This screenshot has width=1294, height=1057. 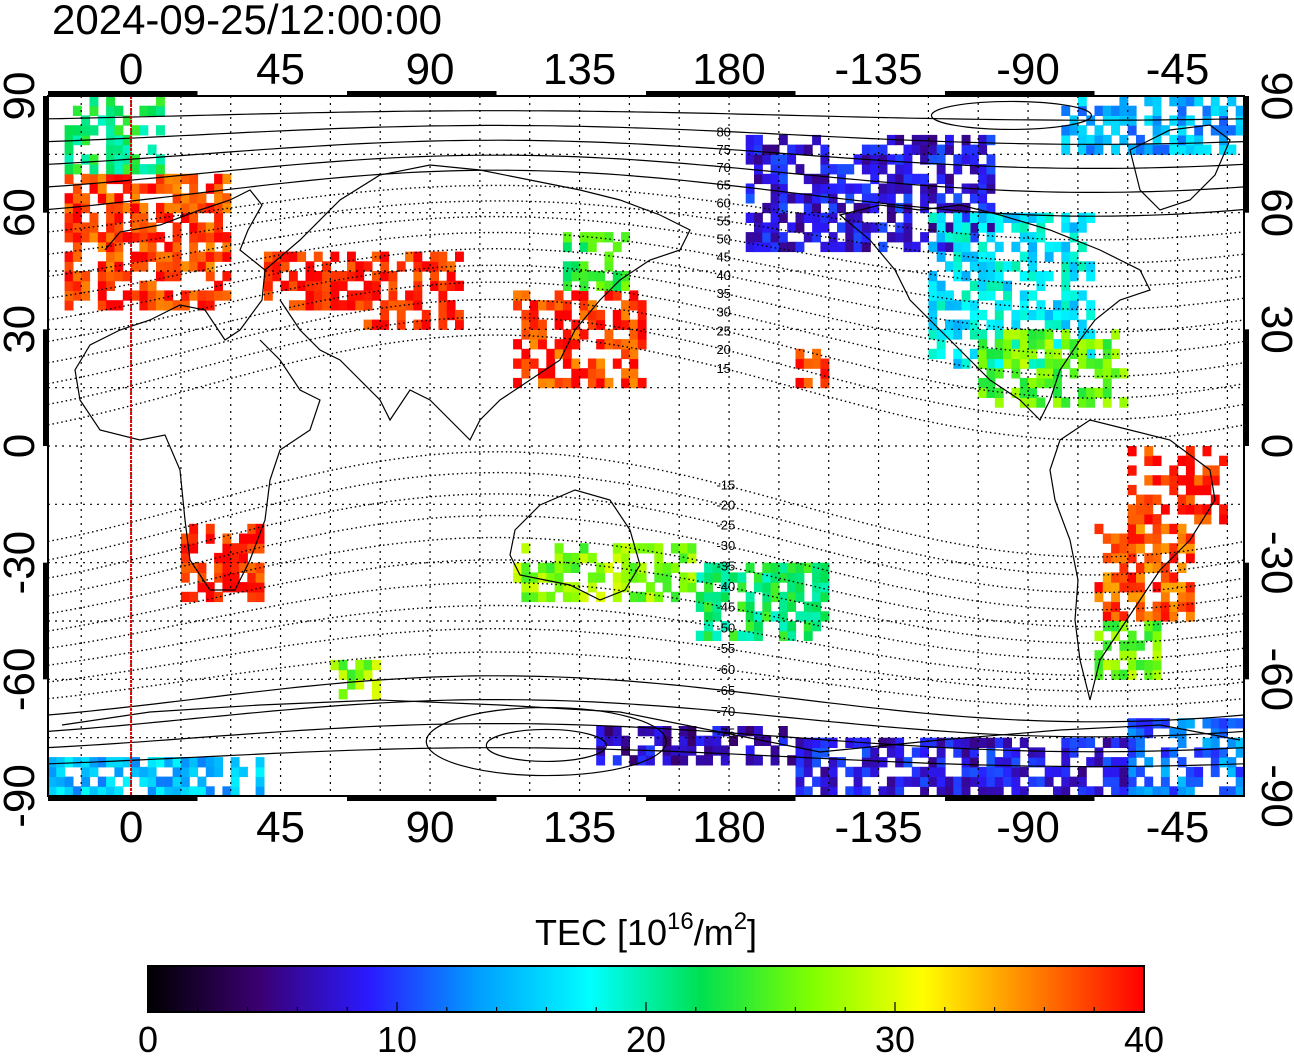 I want to click on mlat-label: 45, so click(x=723, y=257).